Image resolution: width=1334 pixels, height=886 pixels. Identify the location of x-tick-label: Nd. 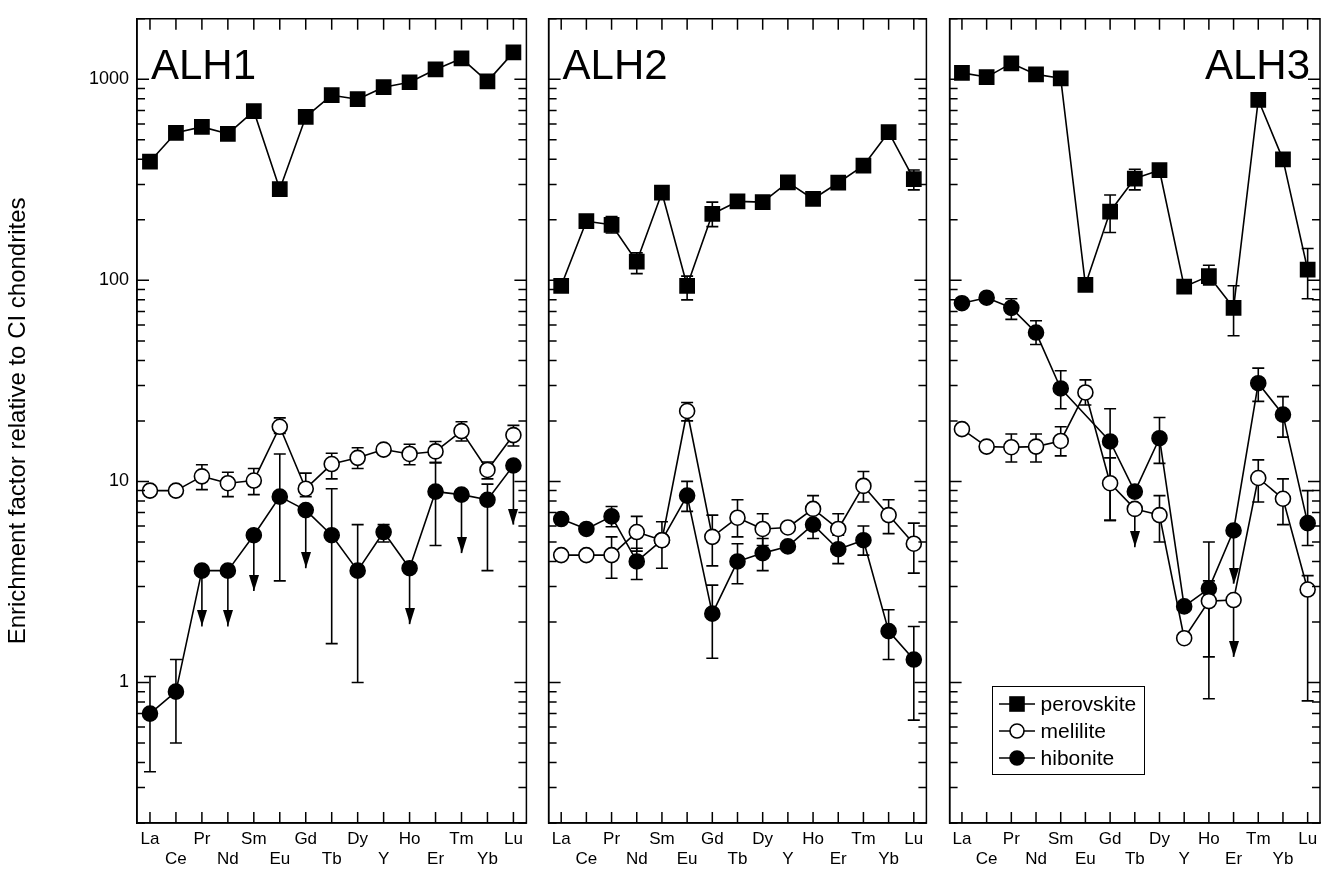
(227, 859).